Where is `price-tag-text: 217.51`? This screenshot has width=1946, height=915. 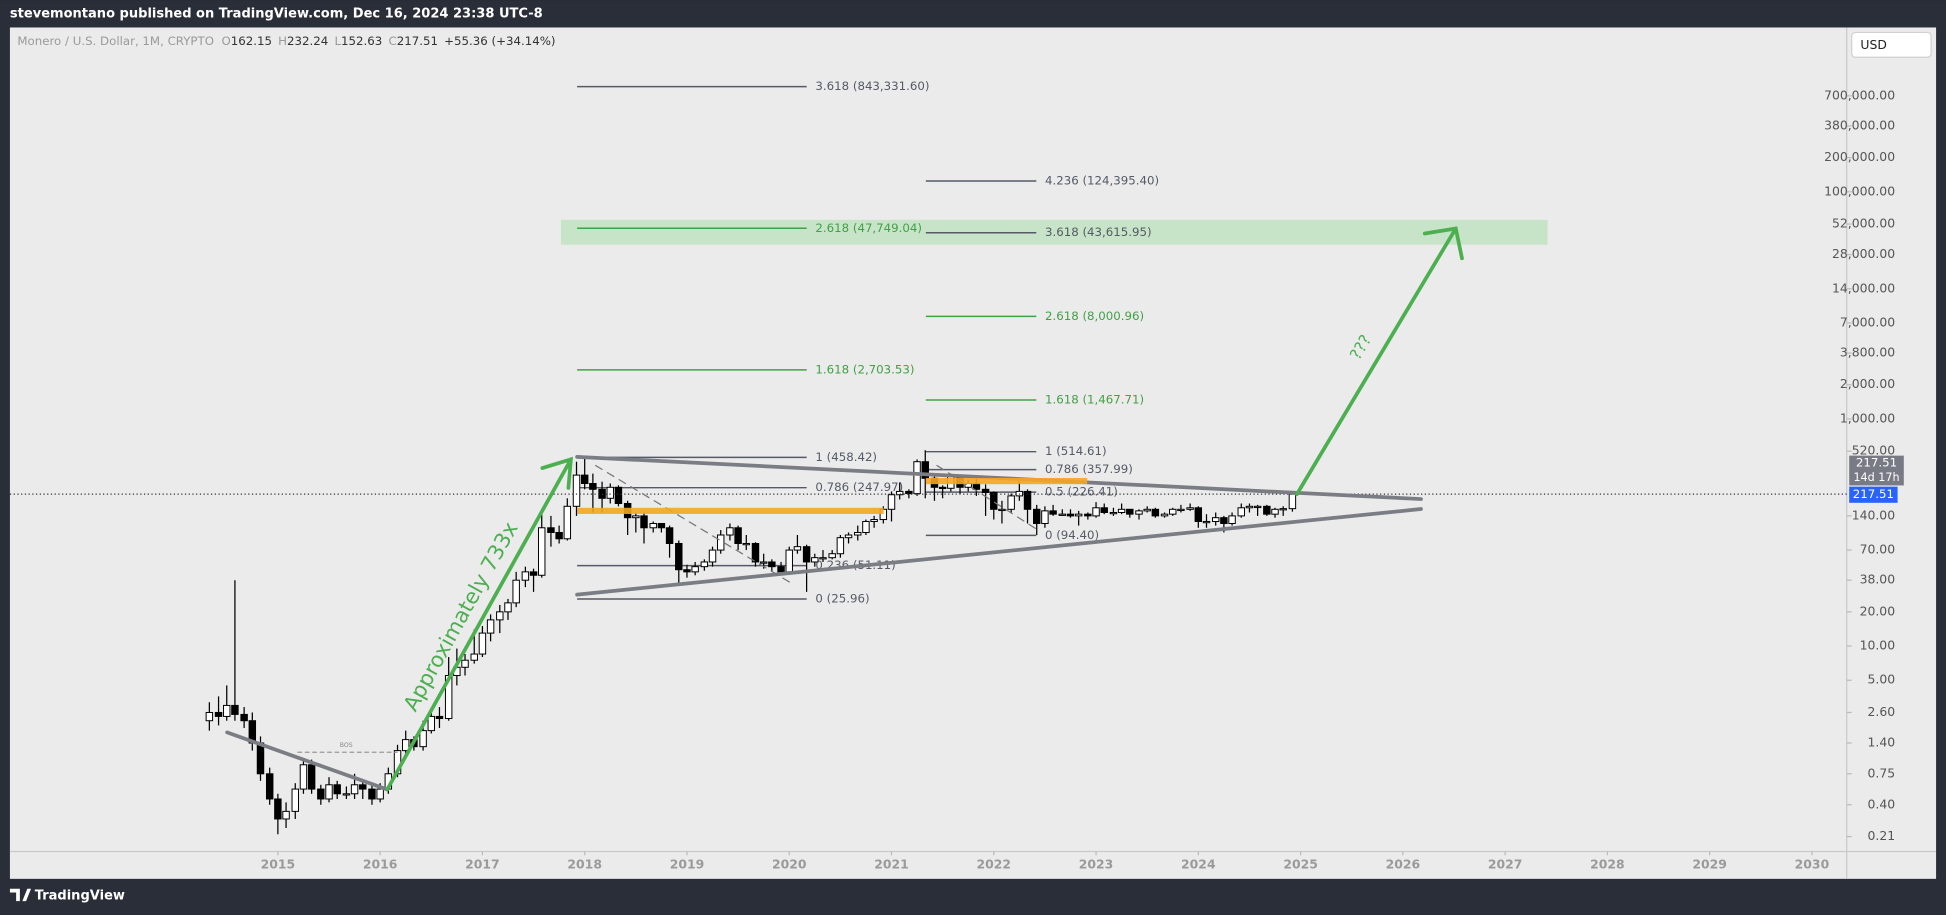 price-tag-text: 217.51 is located at coordinates (1876, 463).